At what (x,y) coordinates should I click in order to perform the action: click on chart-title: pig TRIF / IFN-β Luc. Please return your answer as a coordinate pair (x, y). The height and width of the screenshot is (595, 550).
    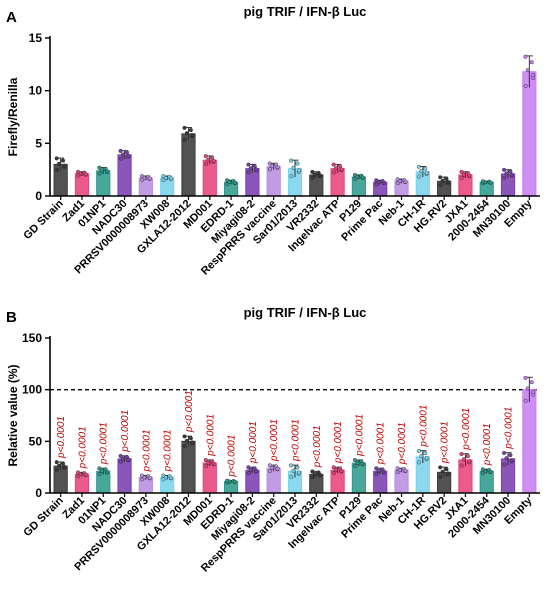
    Looking at the image, I should click on (305, 312).